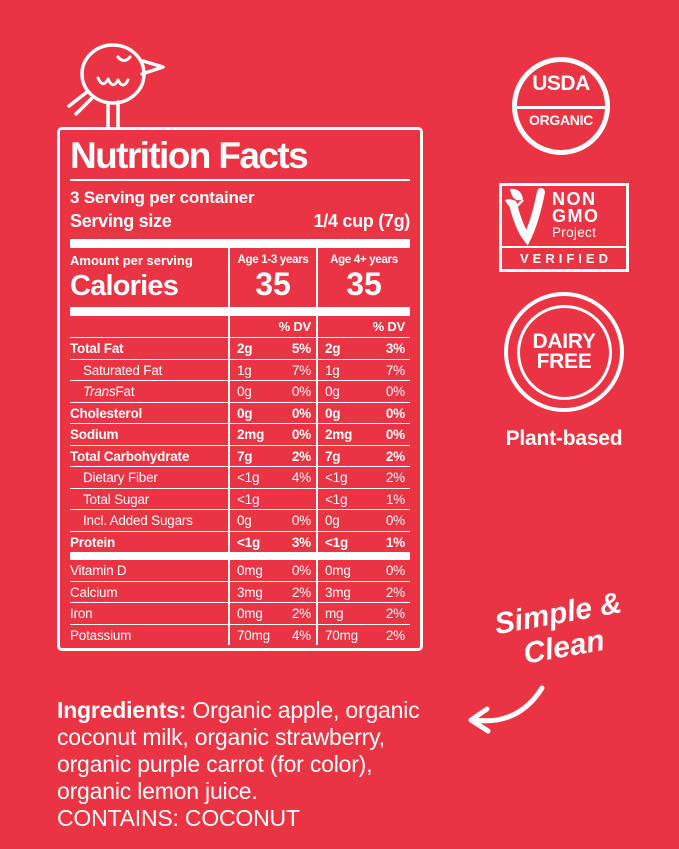 The image size is (679, 849). What do you see at coordinates (240, 499) in the screenshot?
I see `row-total-sugar: Total Sugar <1g <1g 1%` at bounding box center [240, 499].